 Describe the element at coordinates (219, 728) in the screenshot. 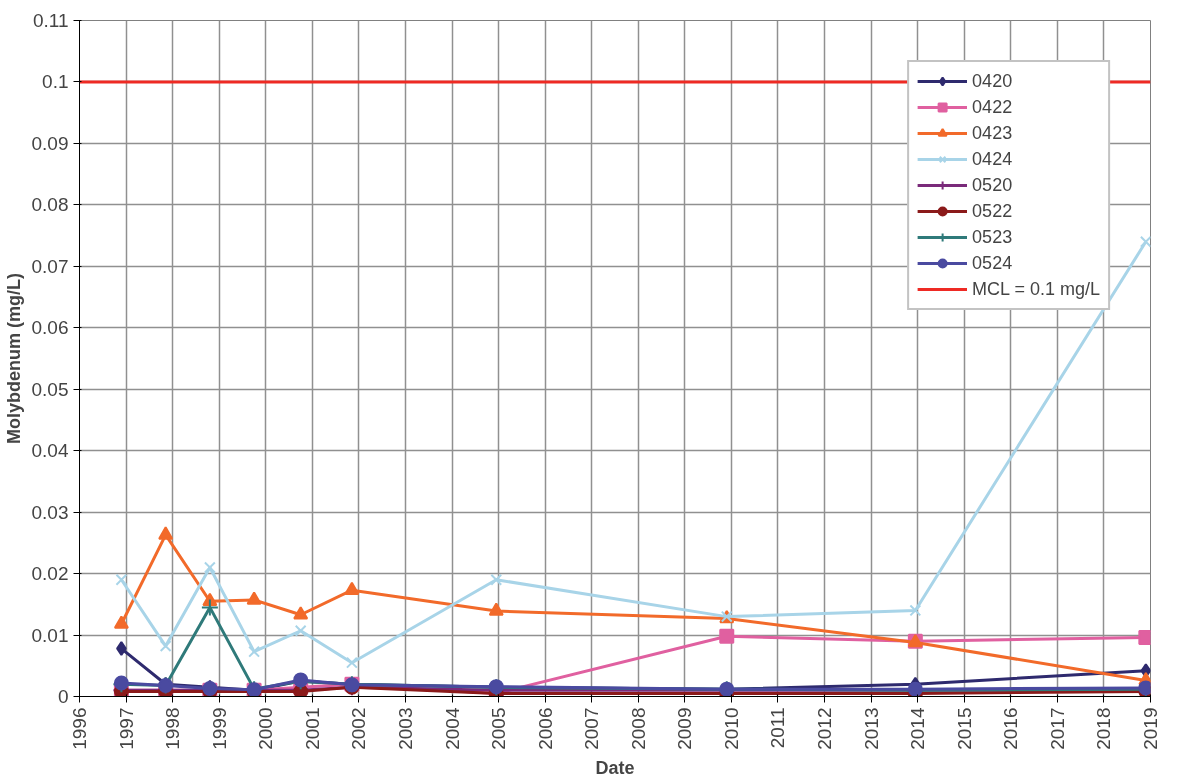

I see `x-tick-label: 1999` at that location.